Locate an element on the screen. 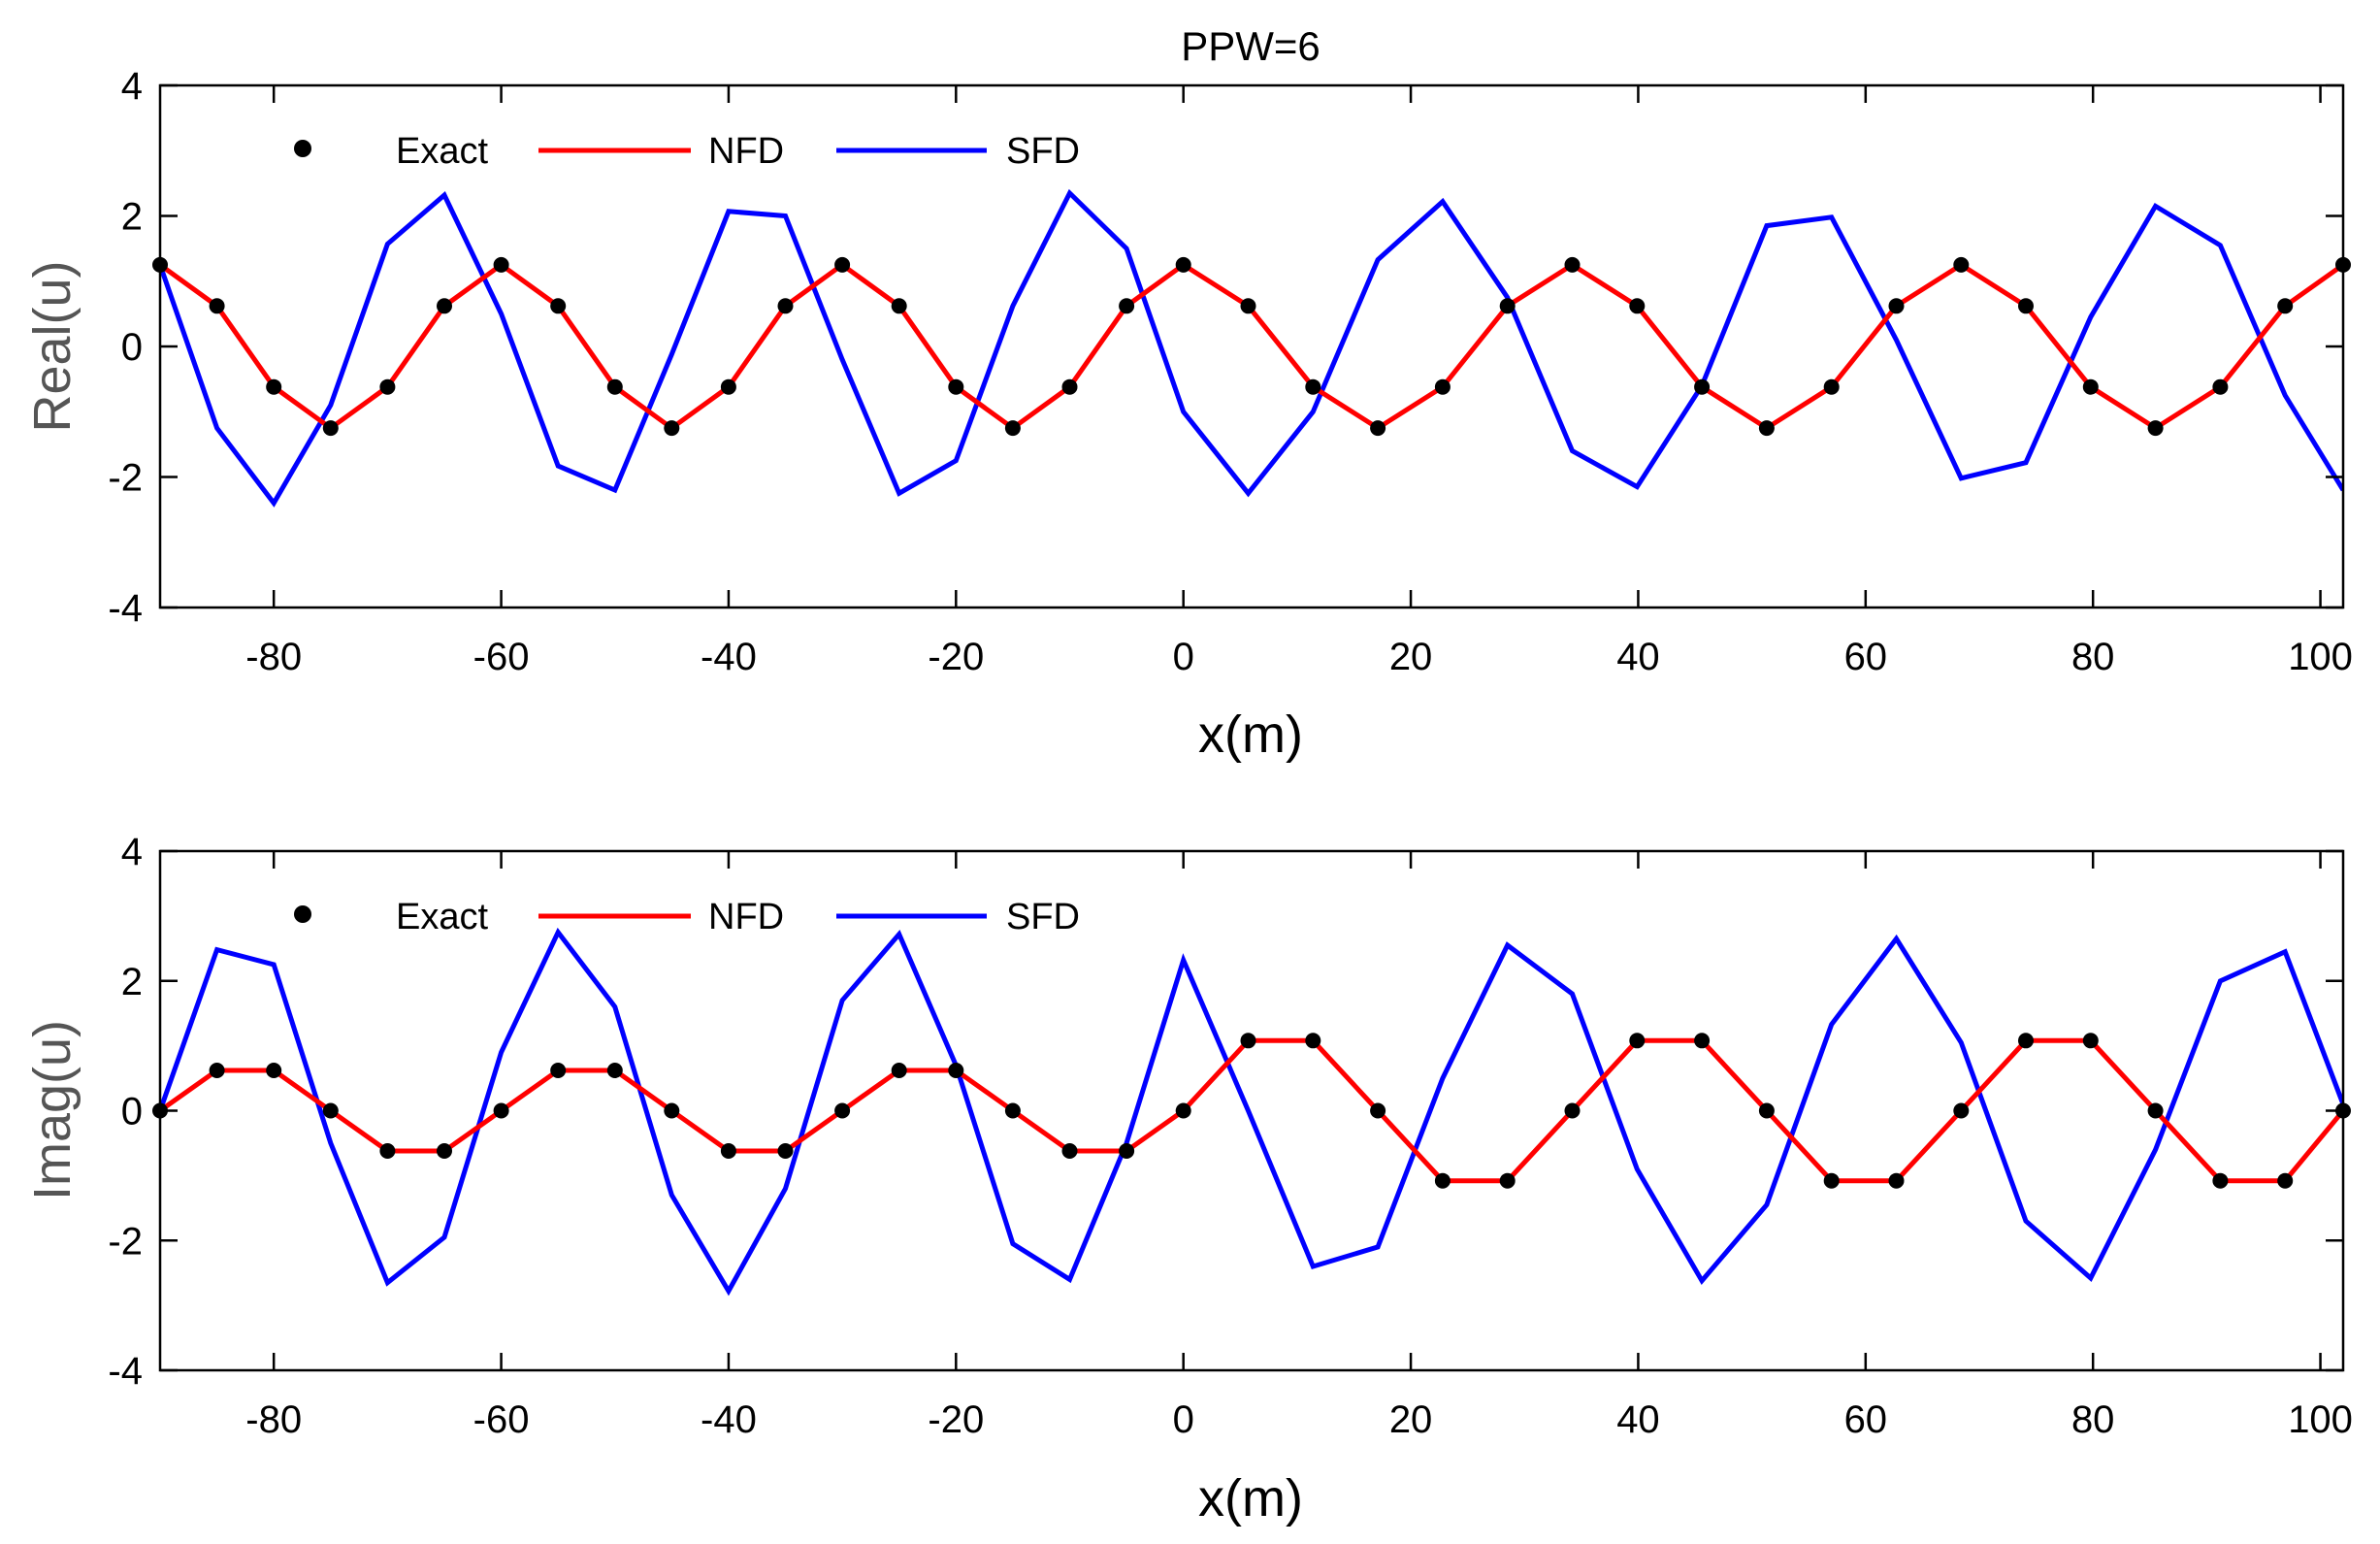 The height and width of the screenshot is (1544, 2380). imag-legend: Exact NFD SFD is located at coordinates (687, 917).